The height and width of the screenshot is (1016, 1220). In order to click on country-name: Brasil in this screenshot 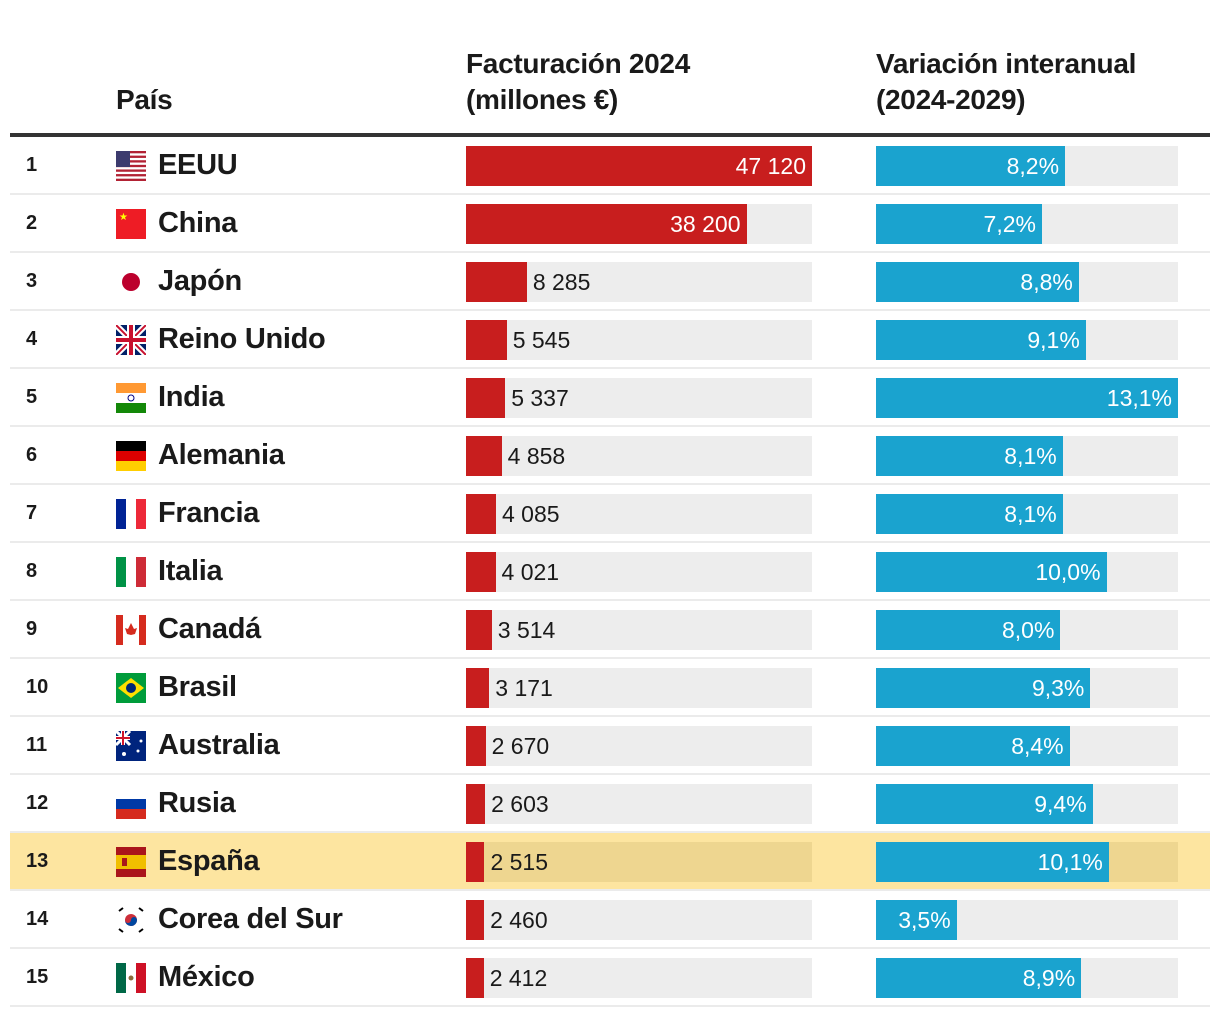, I will do `click(197, 687)`.